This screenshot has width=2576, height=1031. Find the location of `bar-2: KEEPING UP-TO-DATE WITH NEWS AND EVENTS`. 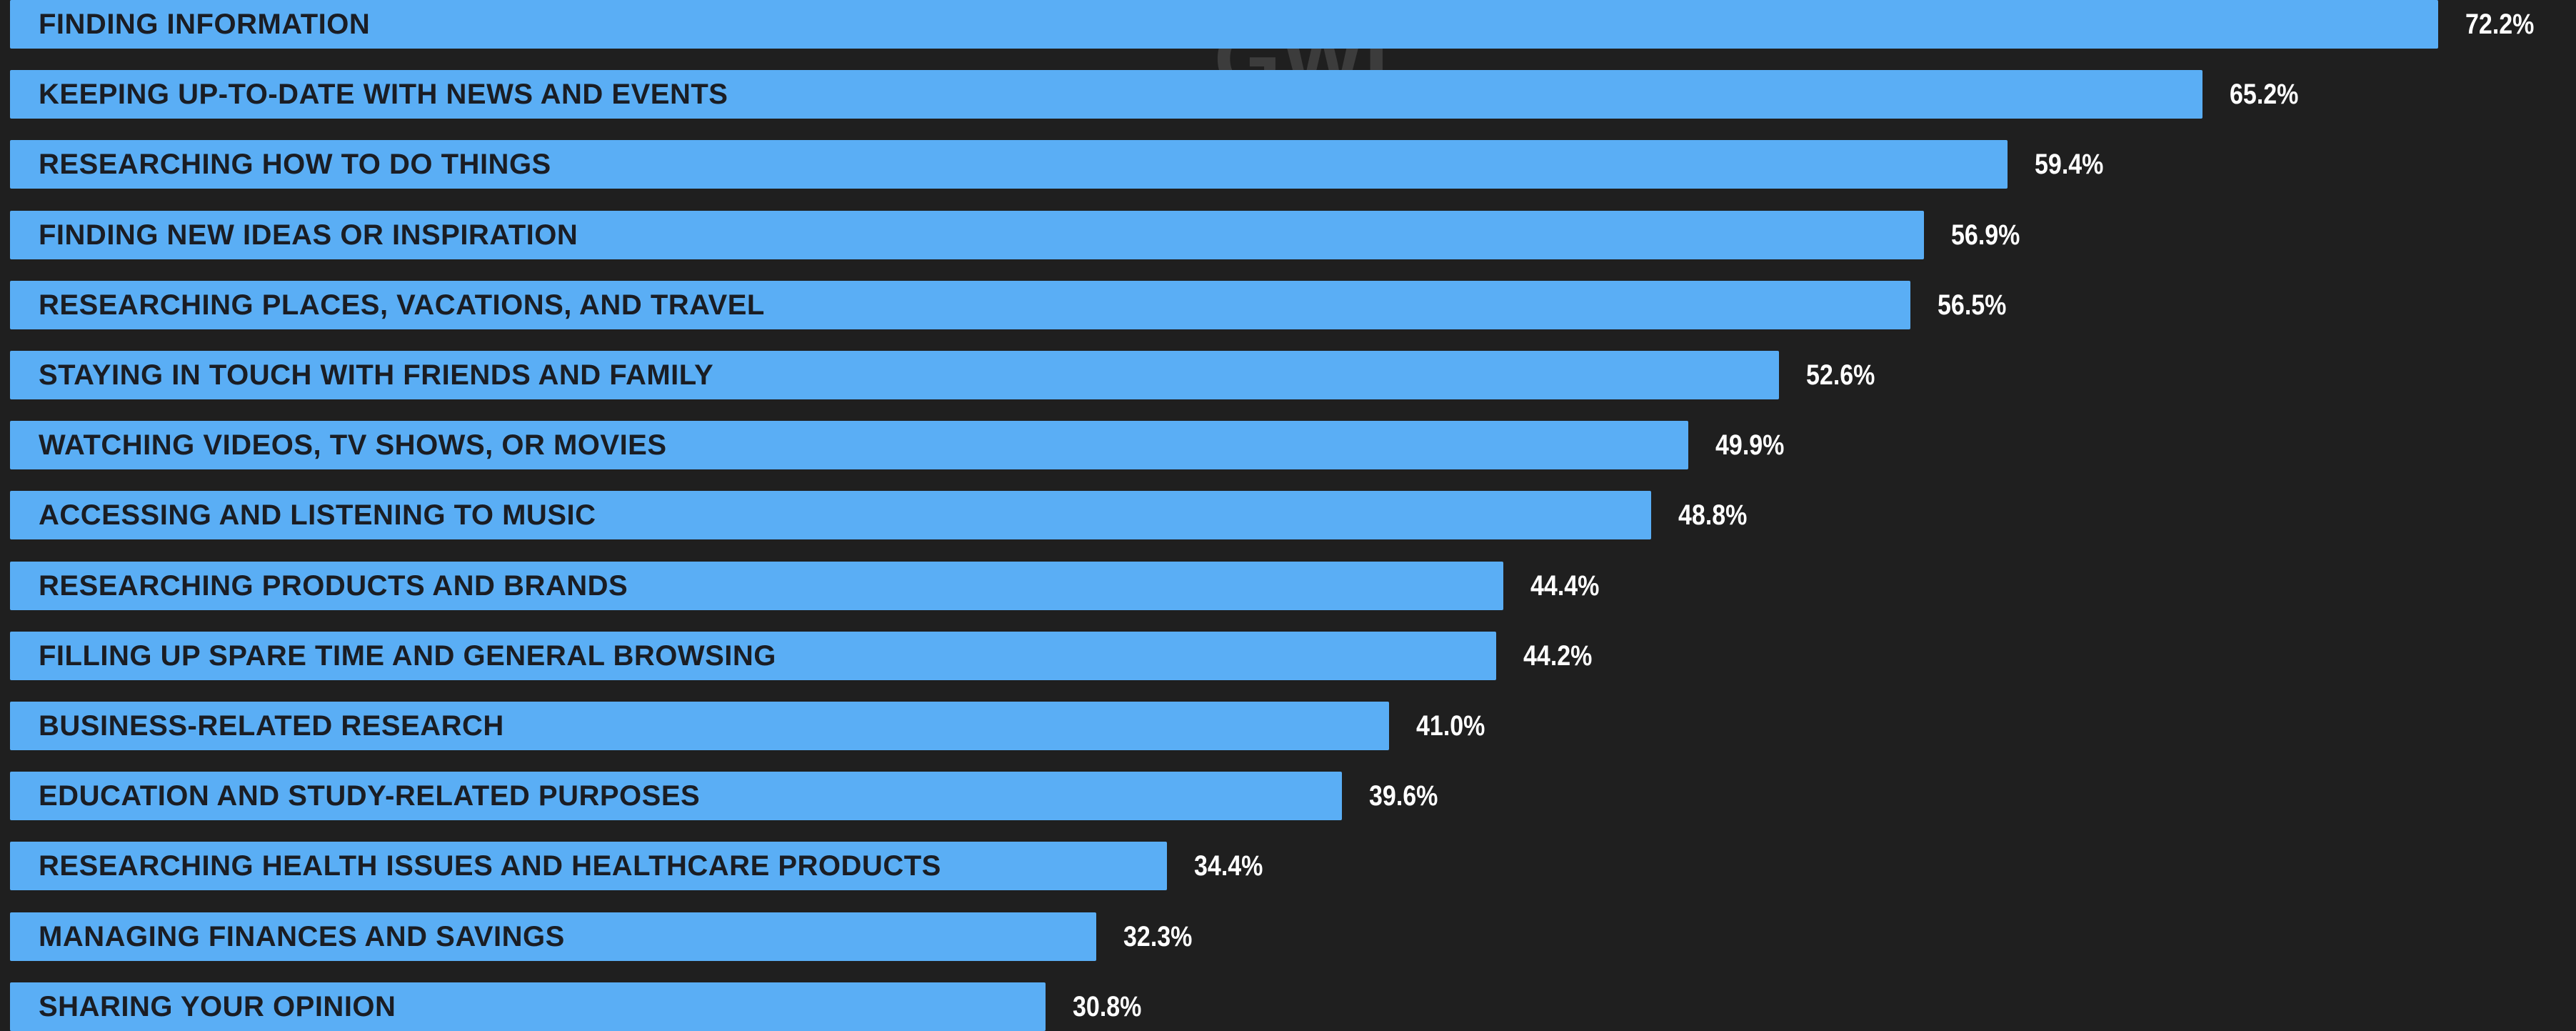

bar-2: KEEPING UP-TO-DATE WITH NEWS AND EVENTS is located at coordinates (1106, 95).